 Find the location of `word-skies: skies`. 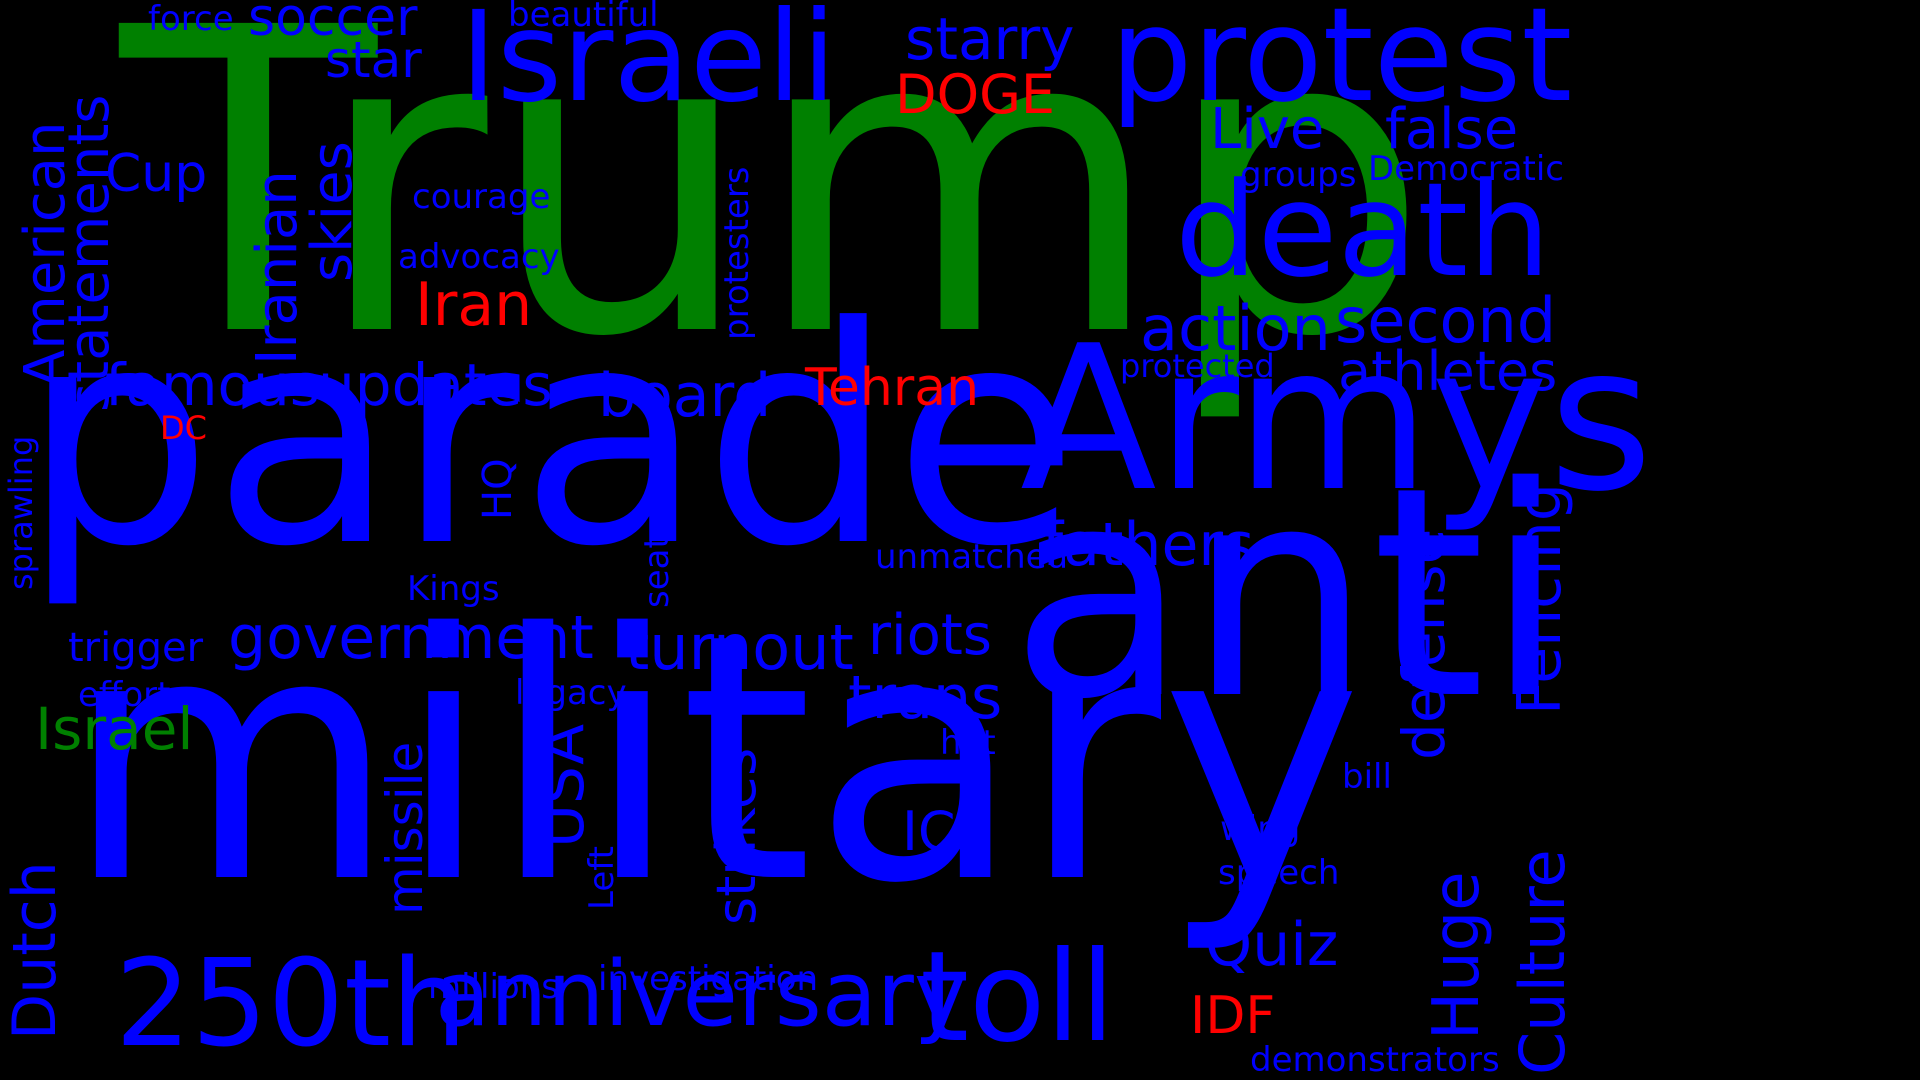

word-skies: skies is located at coordinates (332, 211).